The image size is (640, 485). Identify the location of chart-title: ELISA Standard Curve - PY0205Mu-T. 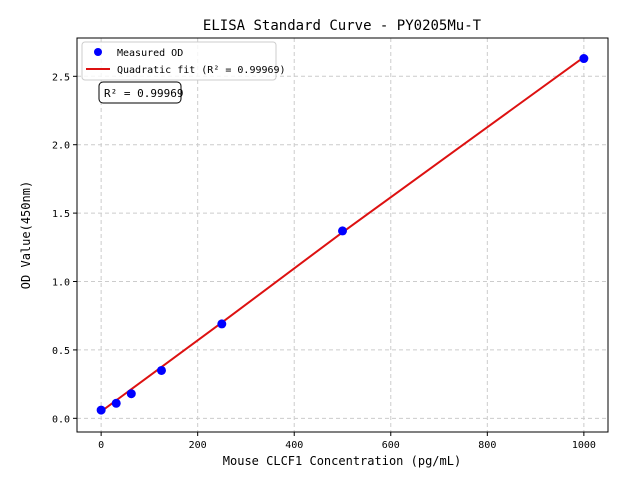
(342, 26).